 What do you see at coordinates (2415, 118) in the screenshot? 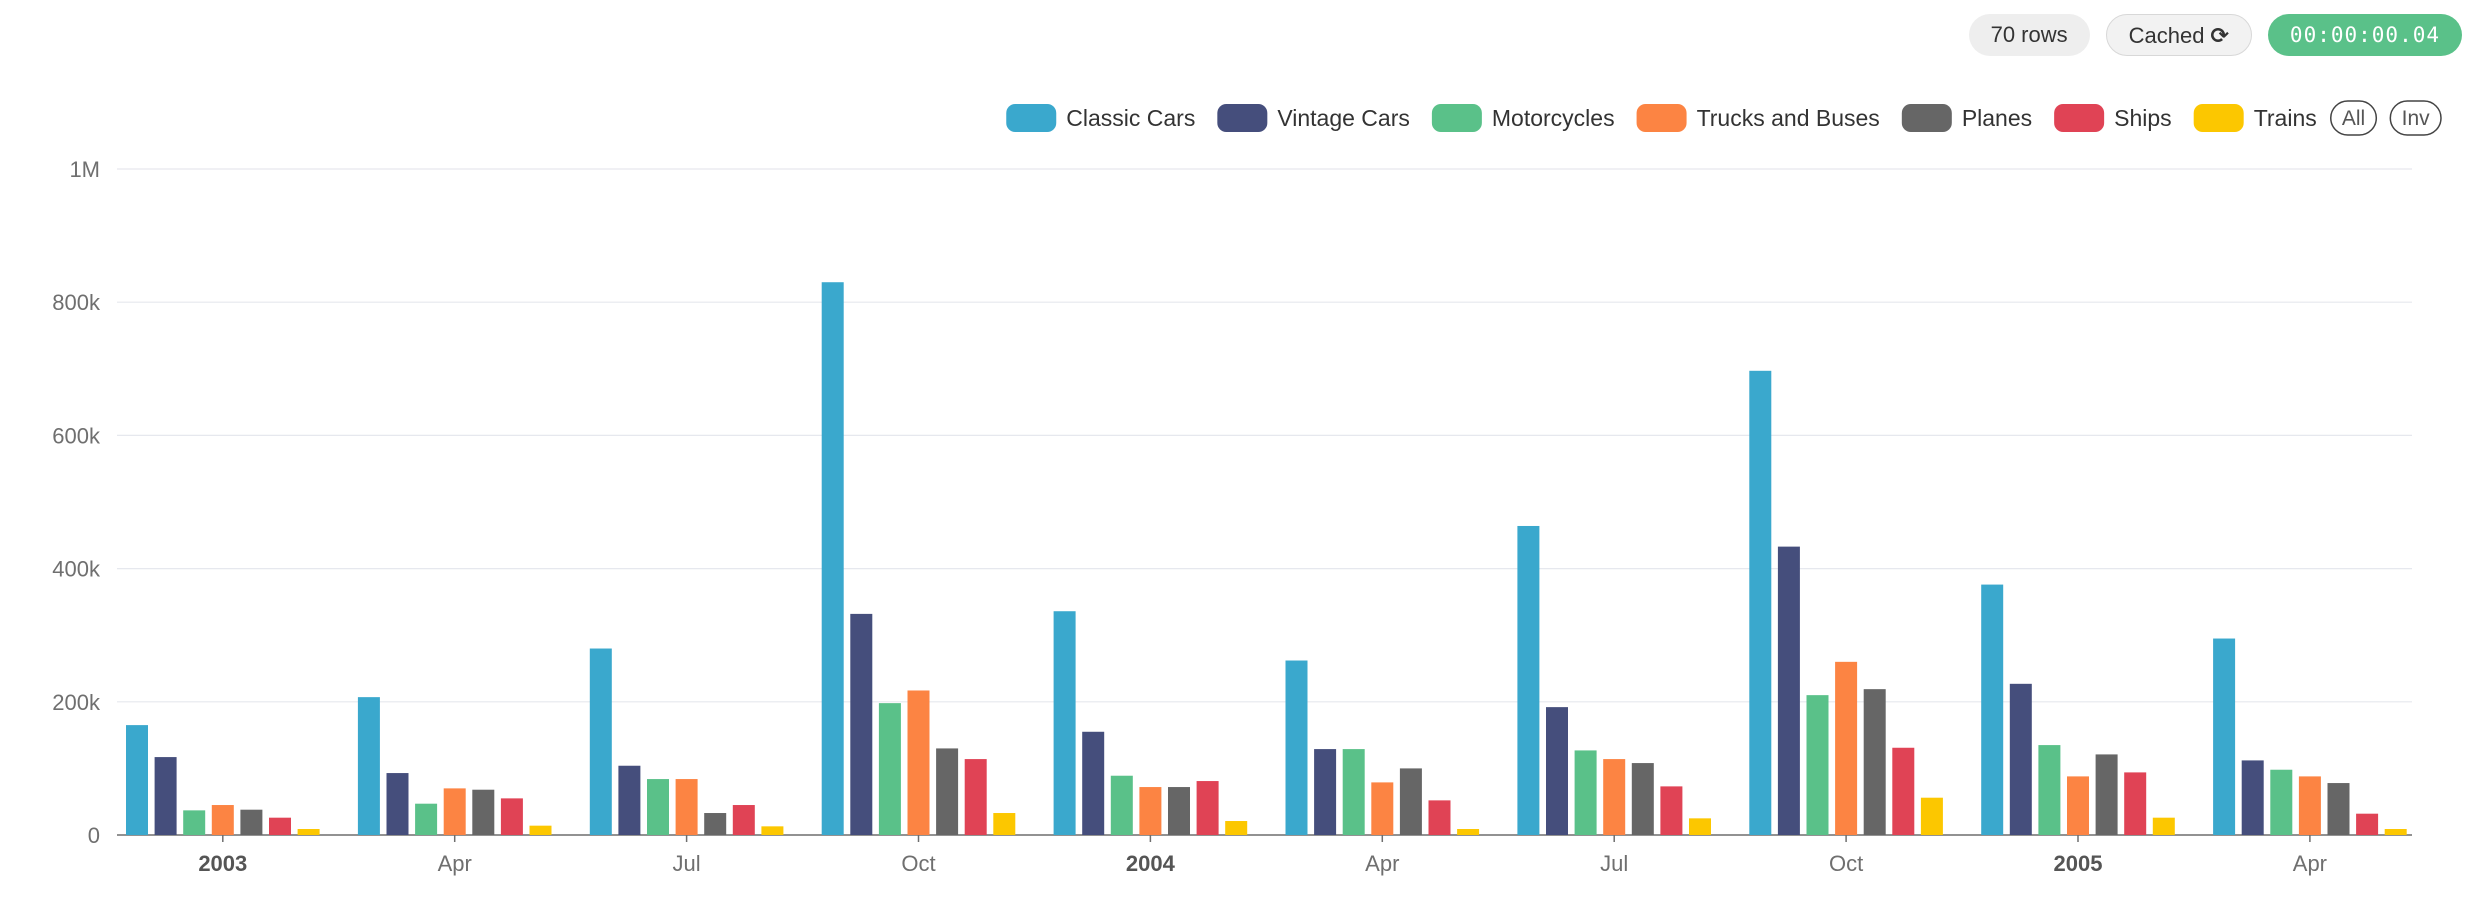
I see `legend-invert-button: Inv` at bounding box center [2415, 118].